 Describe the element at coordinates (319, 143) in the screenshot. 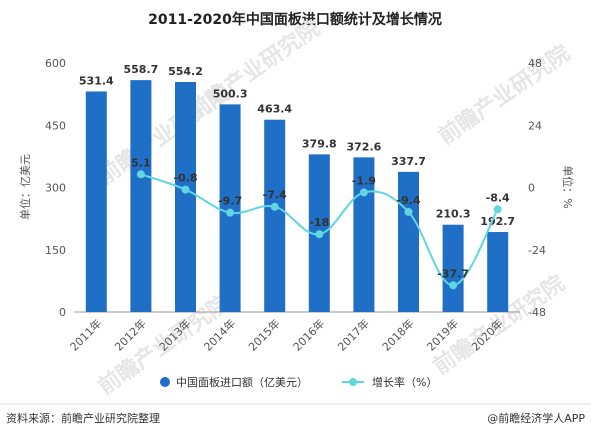

I see `bar-value-label: 379.8` at that location.